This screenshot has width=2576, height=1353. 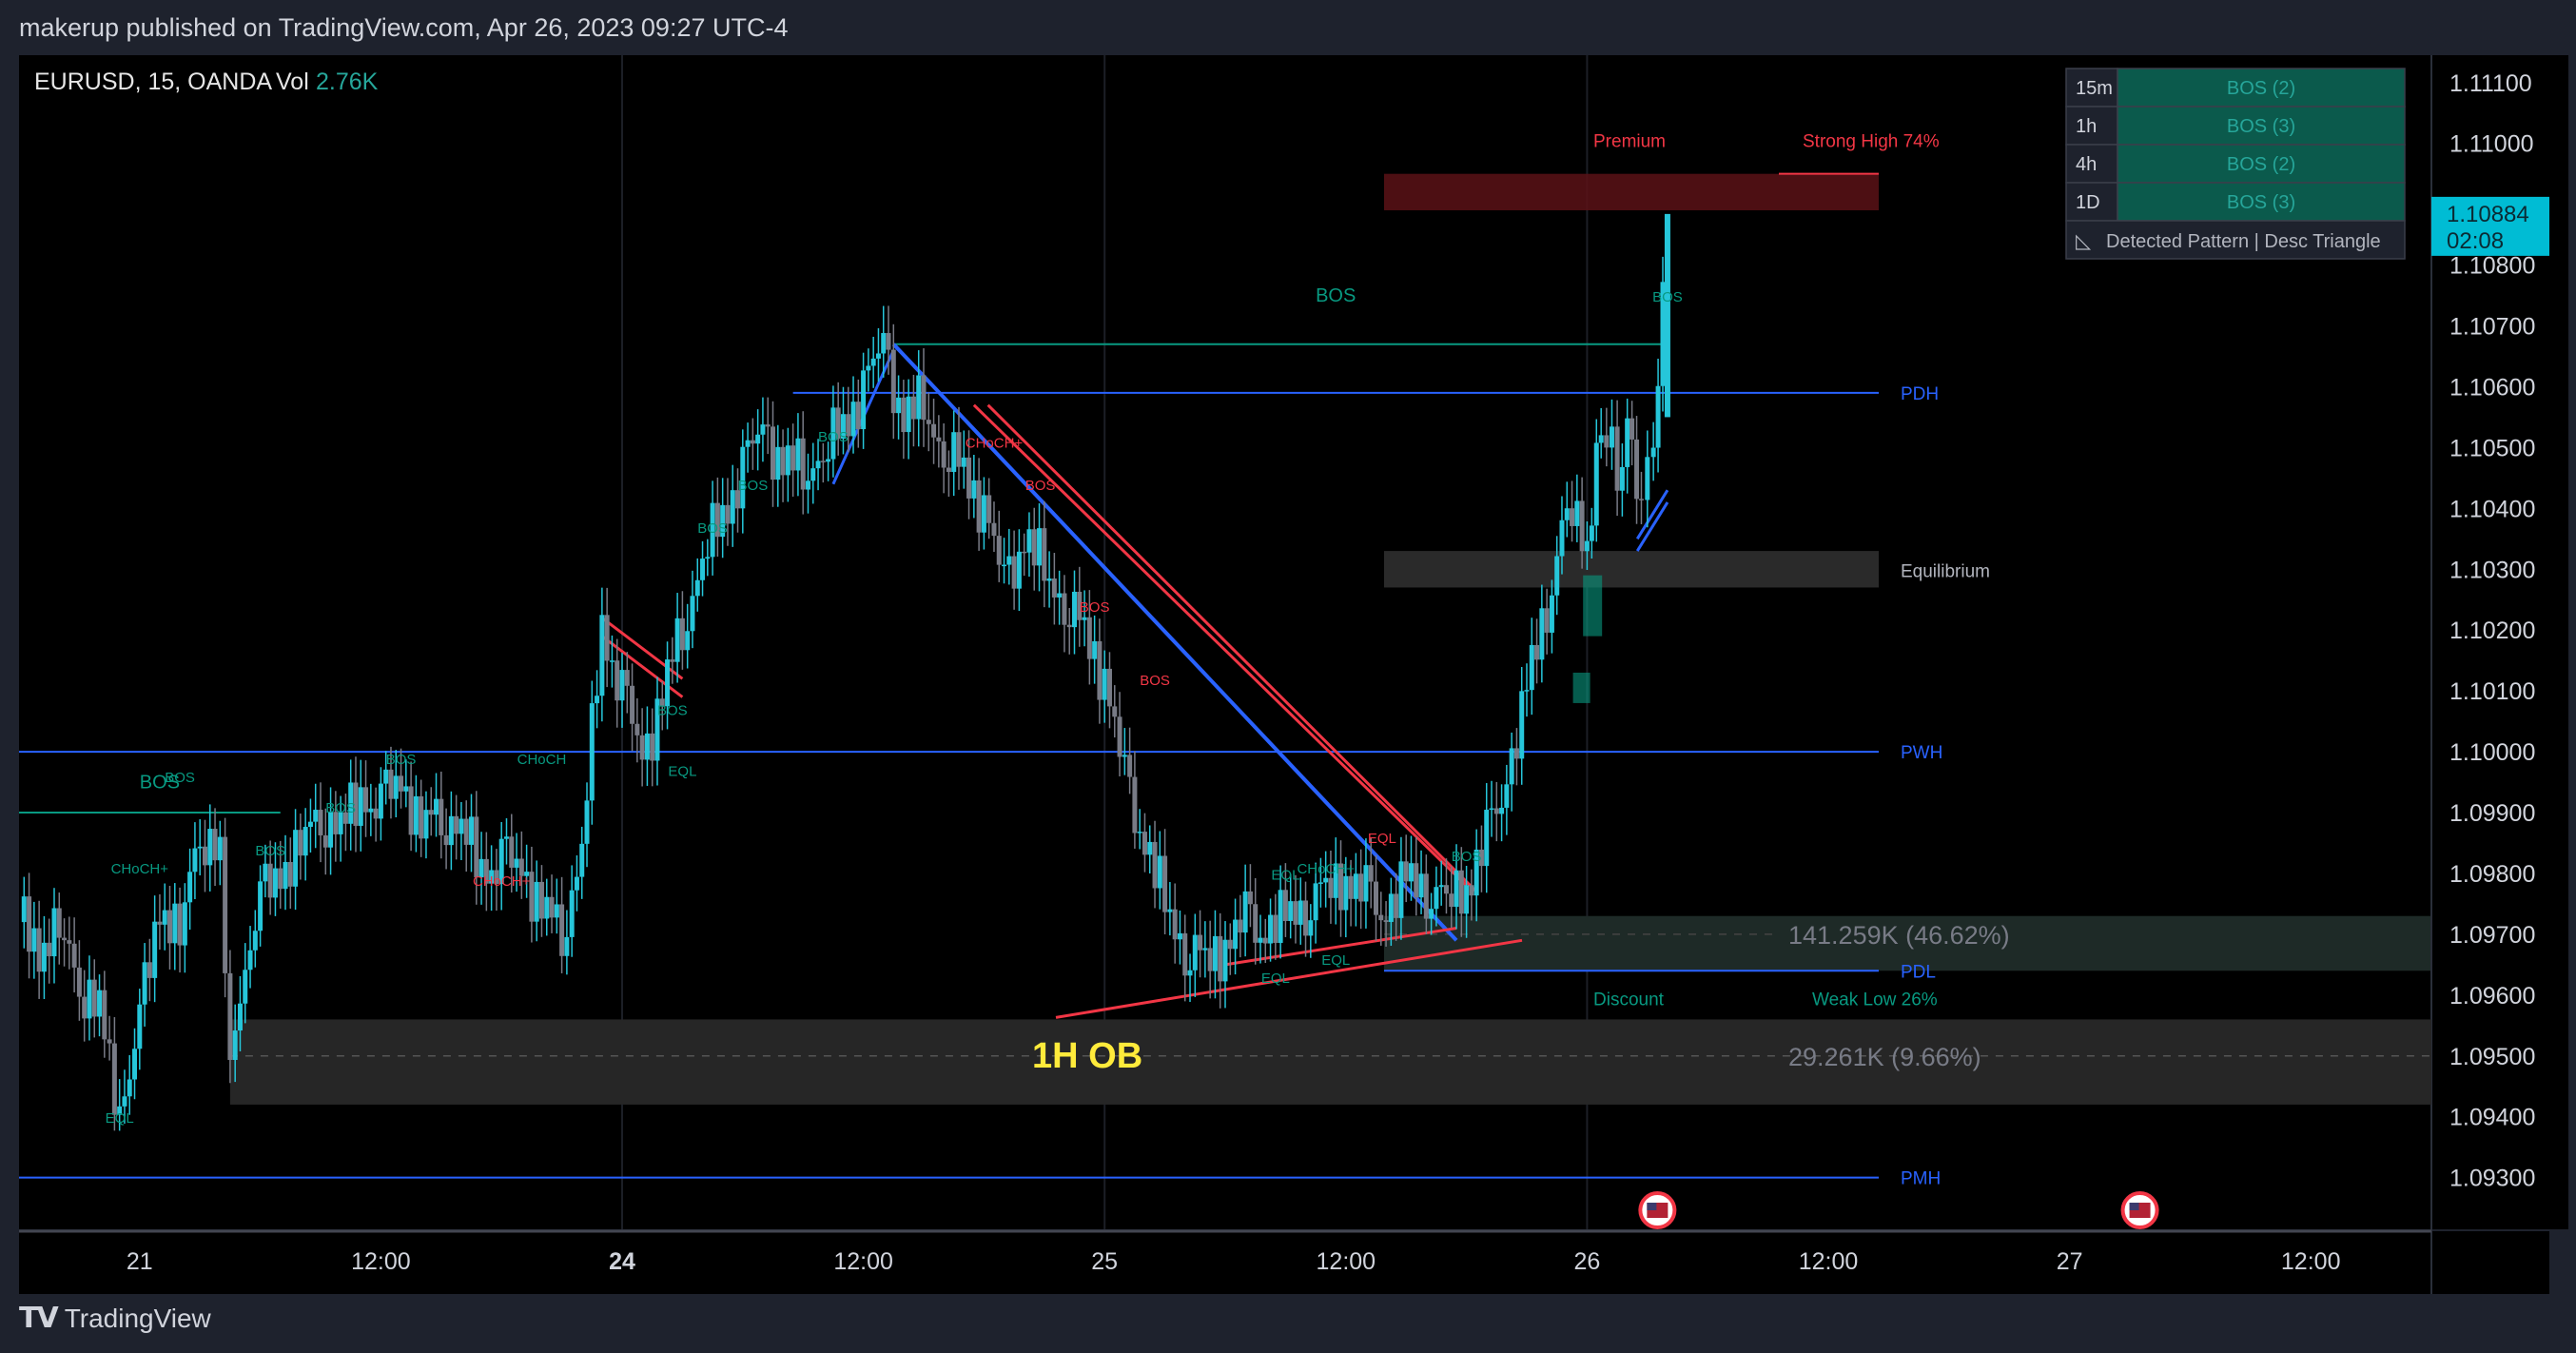 I want to click on mtf-tf-cell, so click(x=2092, y=164).